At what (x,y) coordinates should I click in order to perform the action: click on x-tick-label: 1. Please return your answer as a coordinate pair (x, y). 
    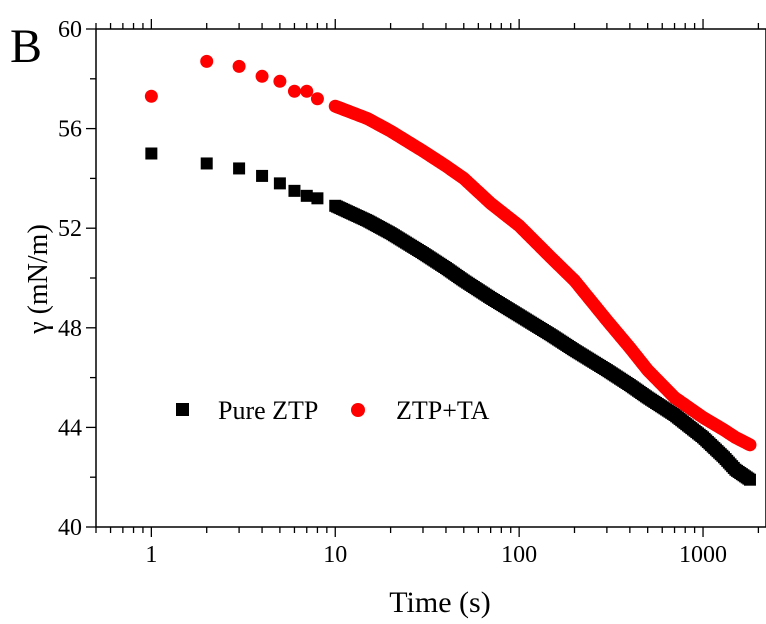
    Looking at the image, I should click on (151, 555).